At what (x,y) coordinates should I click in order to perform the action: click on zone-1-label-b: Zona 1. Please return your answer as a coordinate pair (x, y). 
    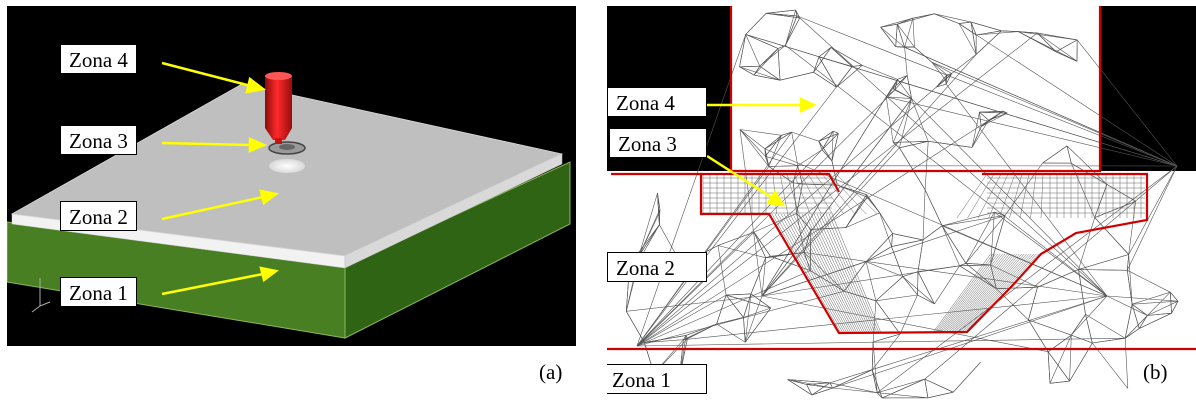
    Looking at the image, I should click on (657, 379).